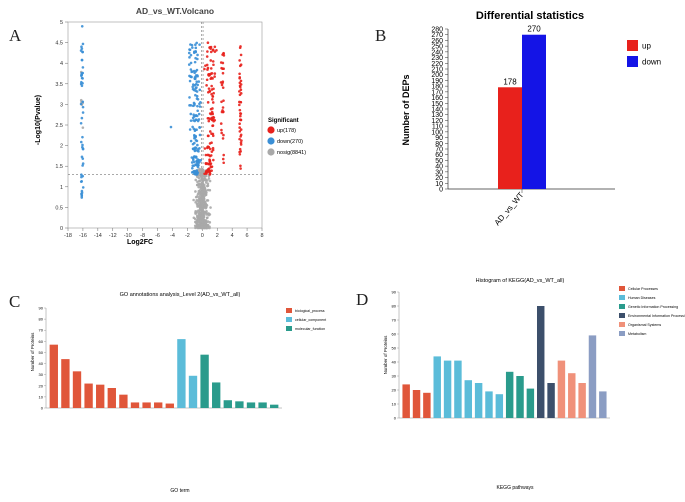 This screenshot has width=685, height=502. I want to click on y-tick-label: 210, so click(437, 70).